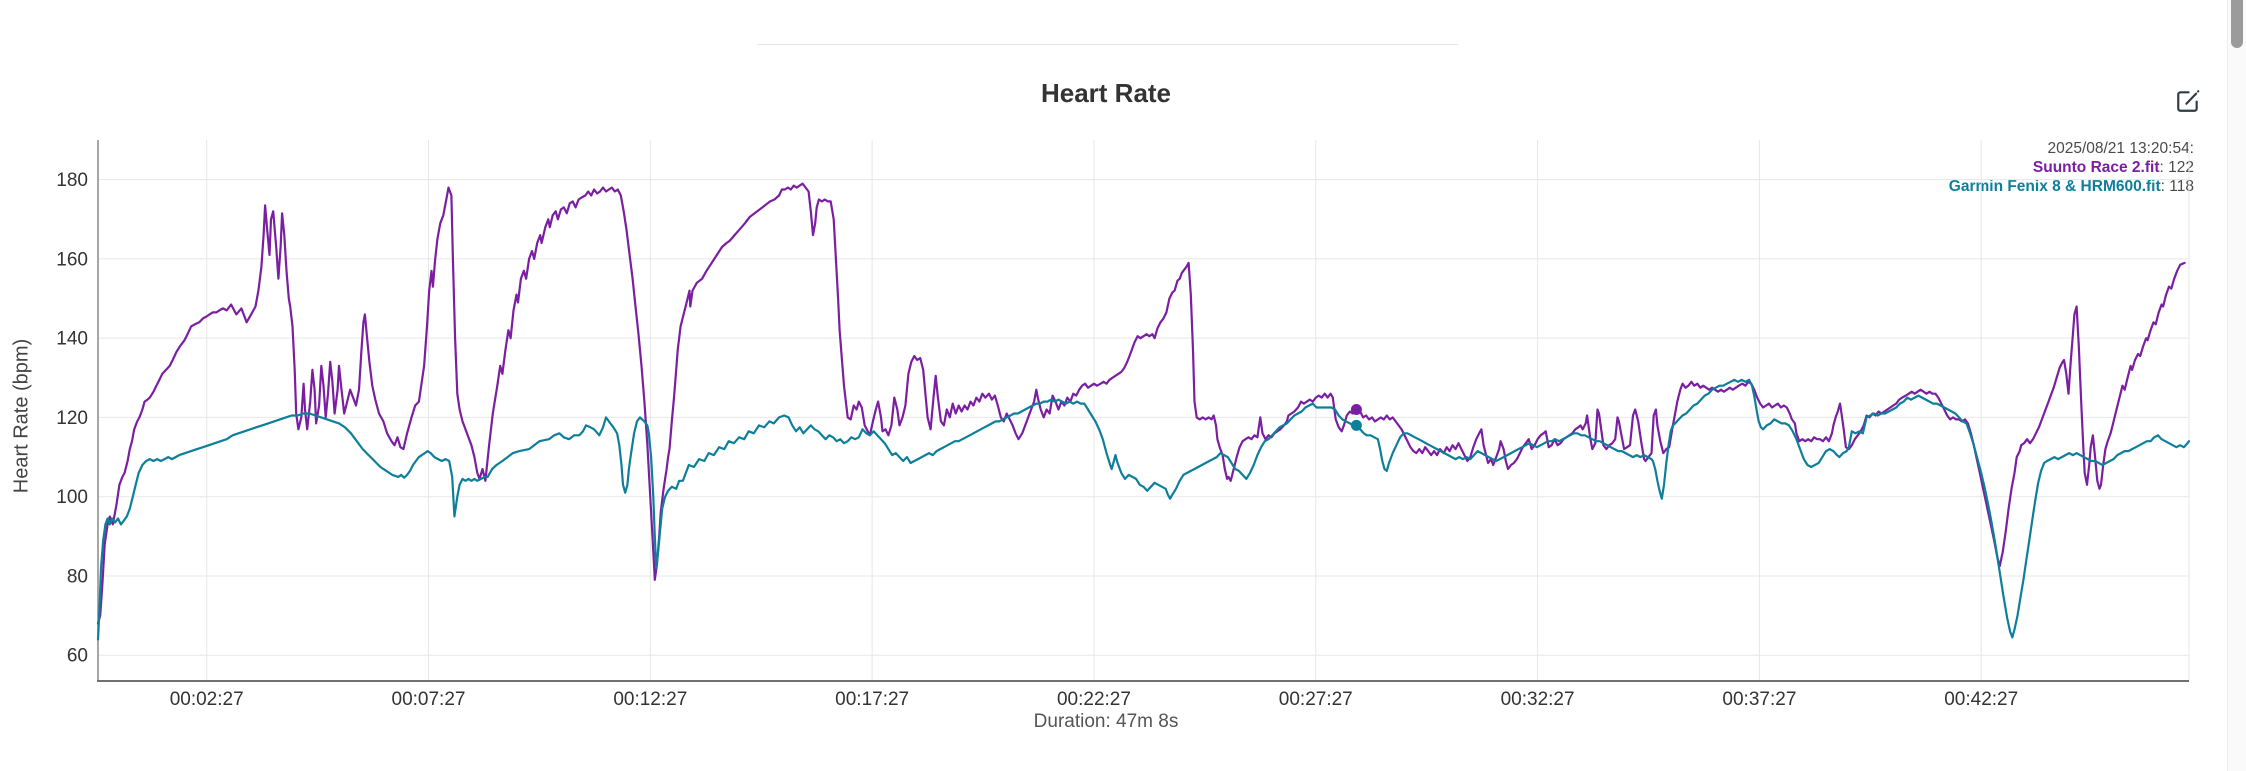 This screenshot has width=2246, height=771. I want to click on x-axis-caption: Duration: 47m 8s, so click(1106, 721).